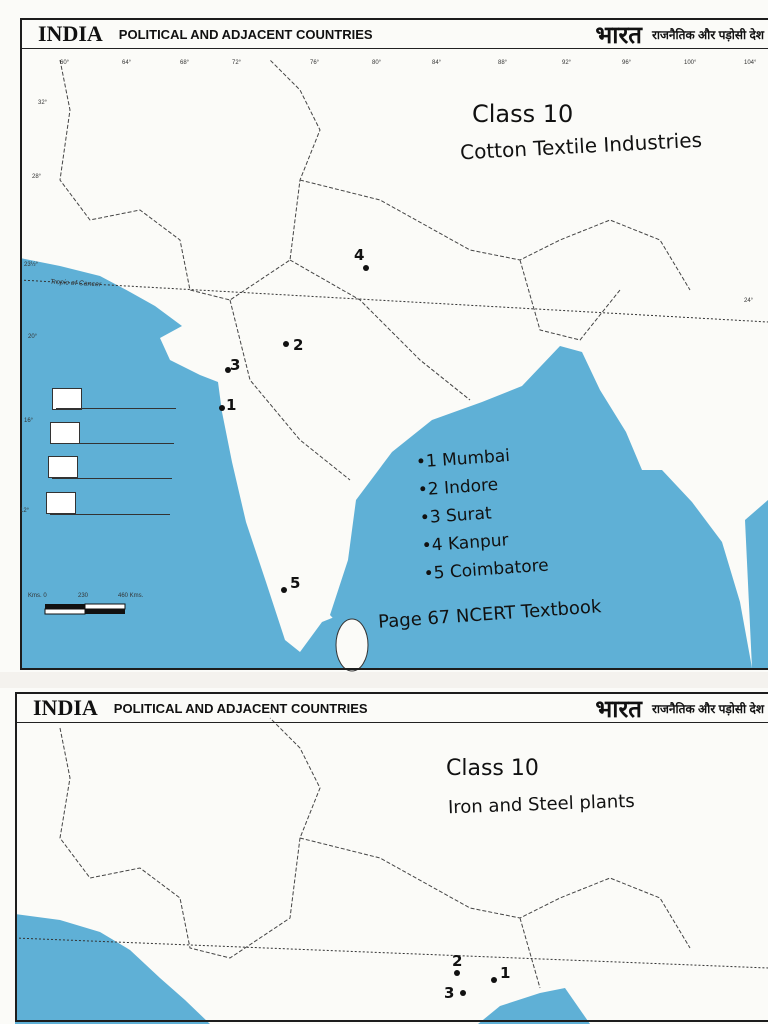  What do you see at coordinates (503, 63) in the screenshot?
I see `lon-label: 88°` at bounding box center [503, 63].